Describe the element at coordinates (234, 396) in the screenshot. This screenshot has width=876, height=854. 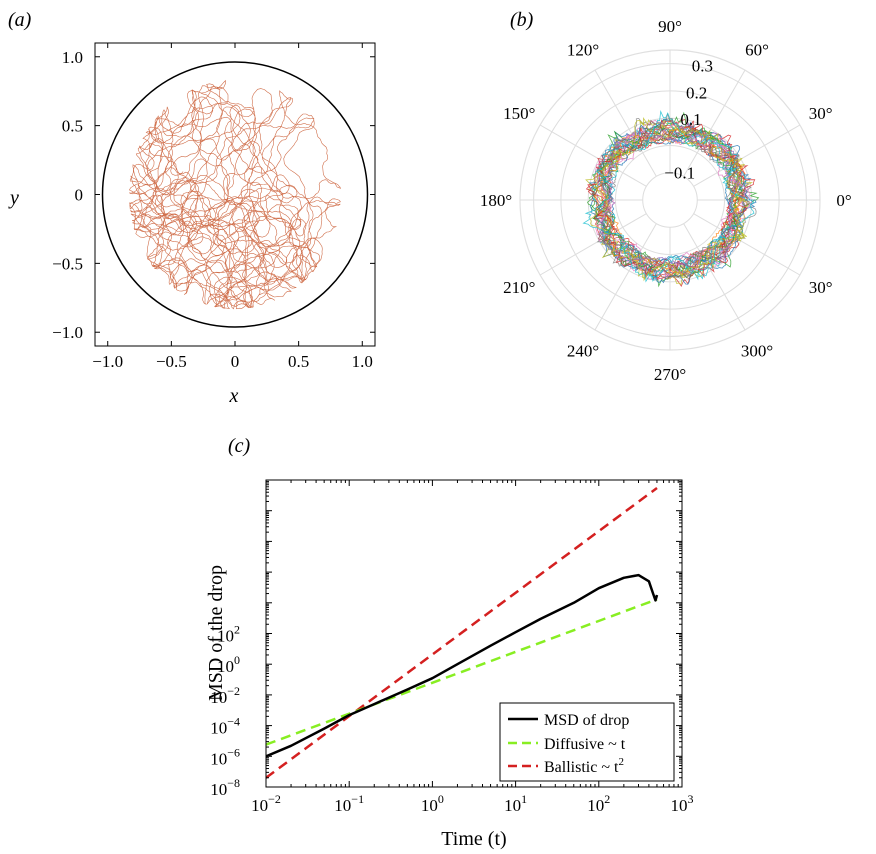
I see `panel-a-xlabel: x` at that location.